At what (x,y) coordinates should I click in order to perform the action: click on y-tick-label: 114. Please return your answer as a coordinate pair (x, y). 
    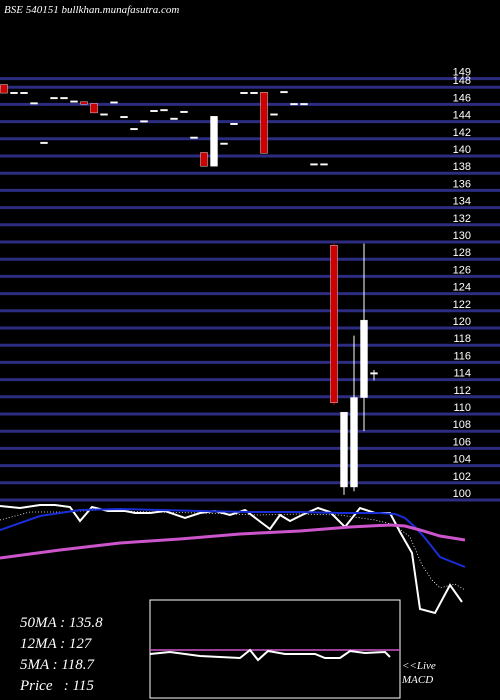
    Looking at the image, I should click on (462, 374).